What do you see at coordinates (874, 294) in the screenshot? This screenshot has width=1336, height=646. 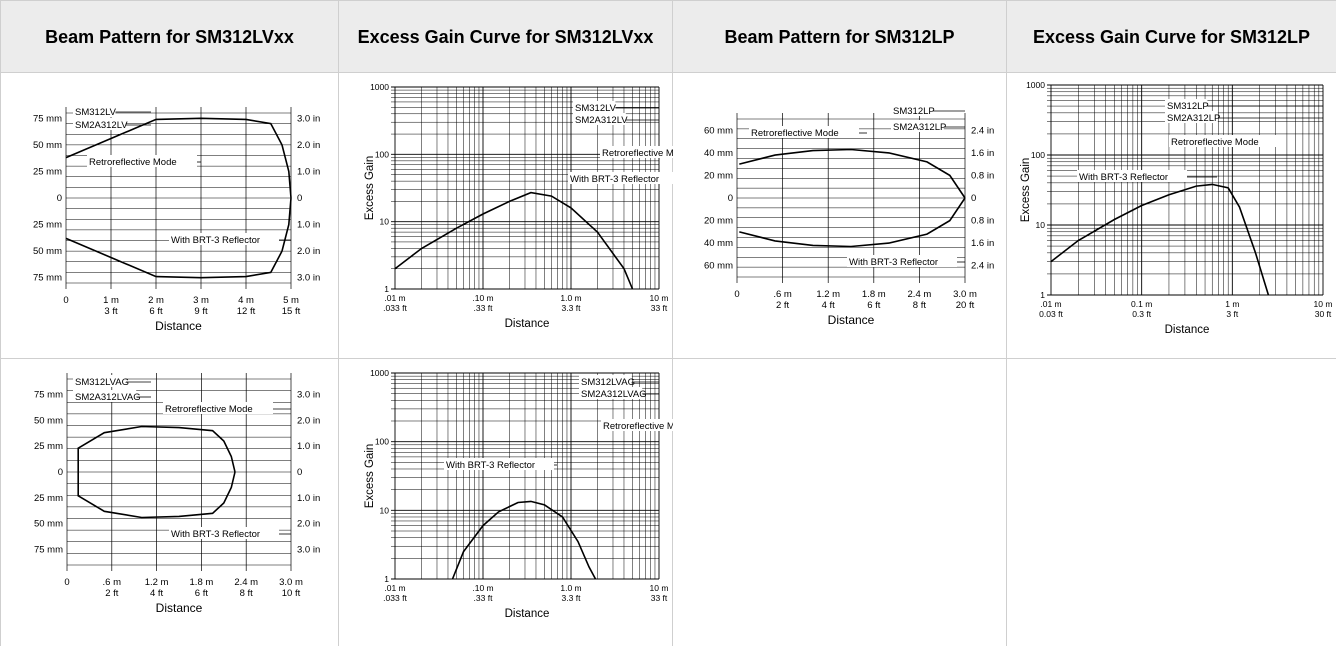 I see `x-tick-label: 1.8 m` at bounding box center [874, 294].